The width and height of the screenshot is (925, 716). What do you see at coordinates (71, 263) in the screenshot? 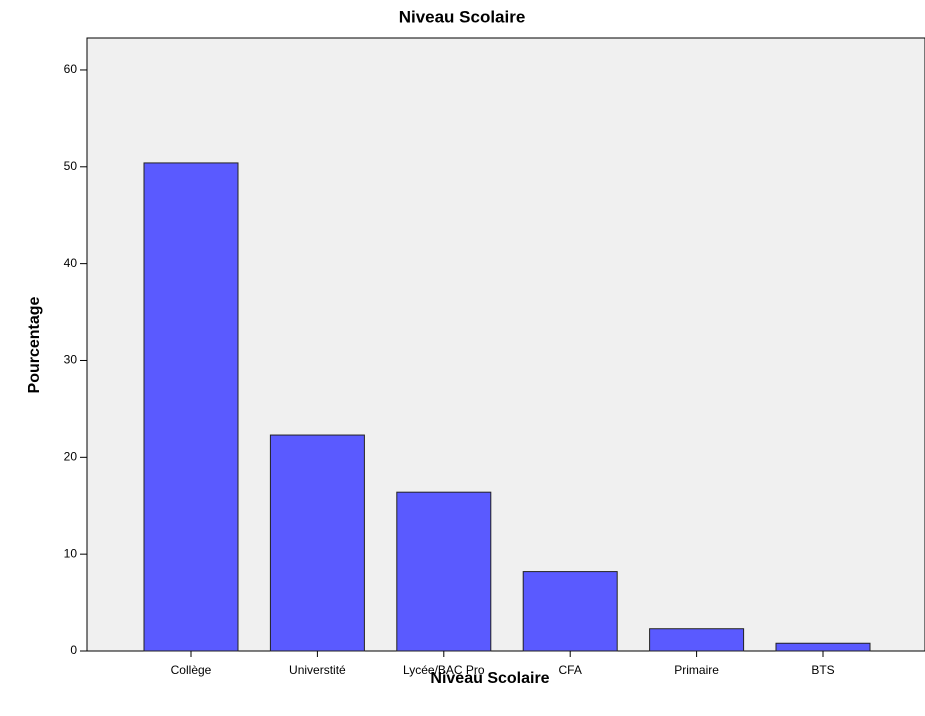
I see `y-tick-label: 40` at bounding box center [71, 263].